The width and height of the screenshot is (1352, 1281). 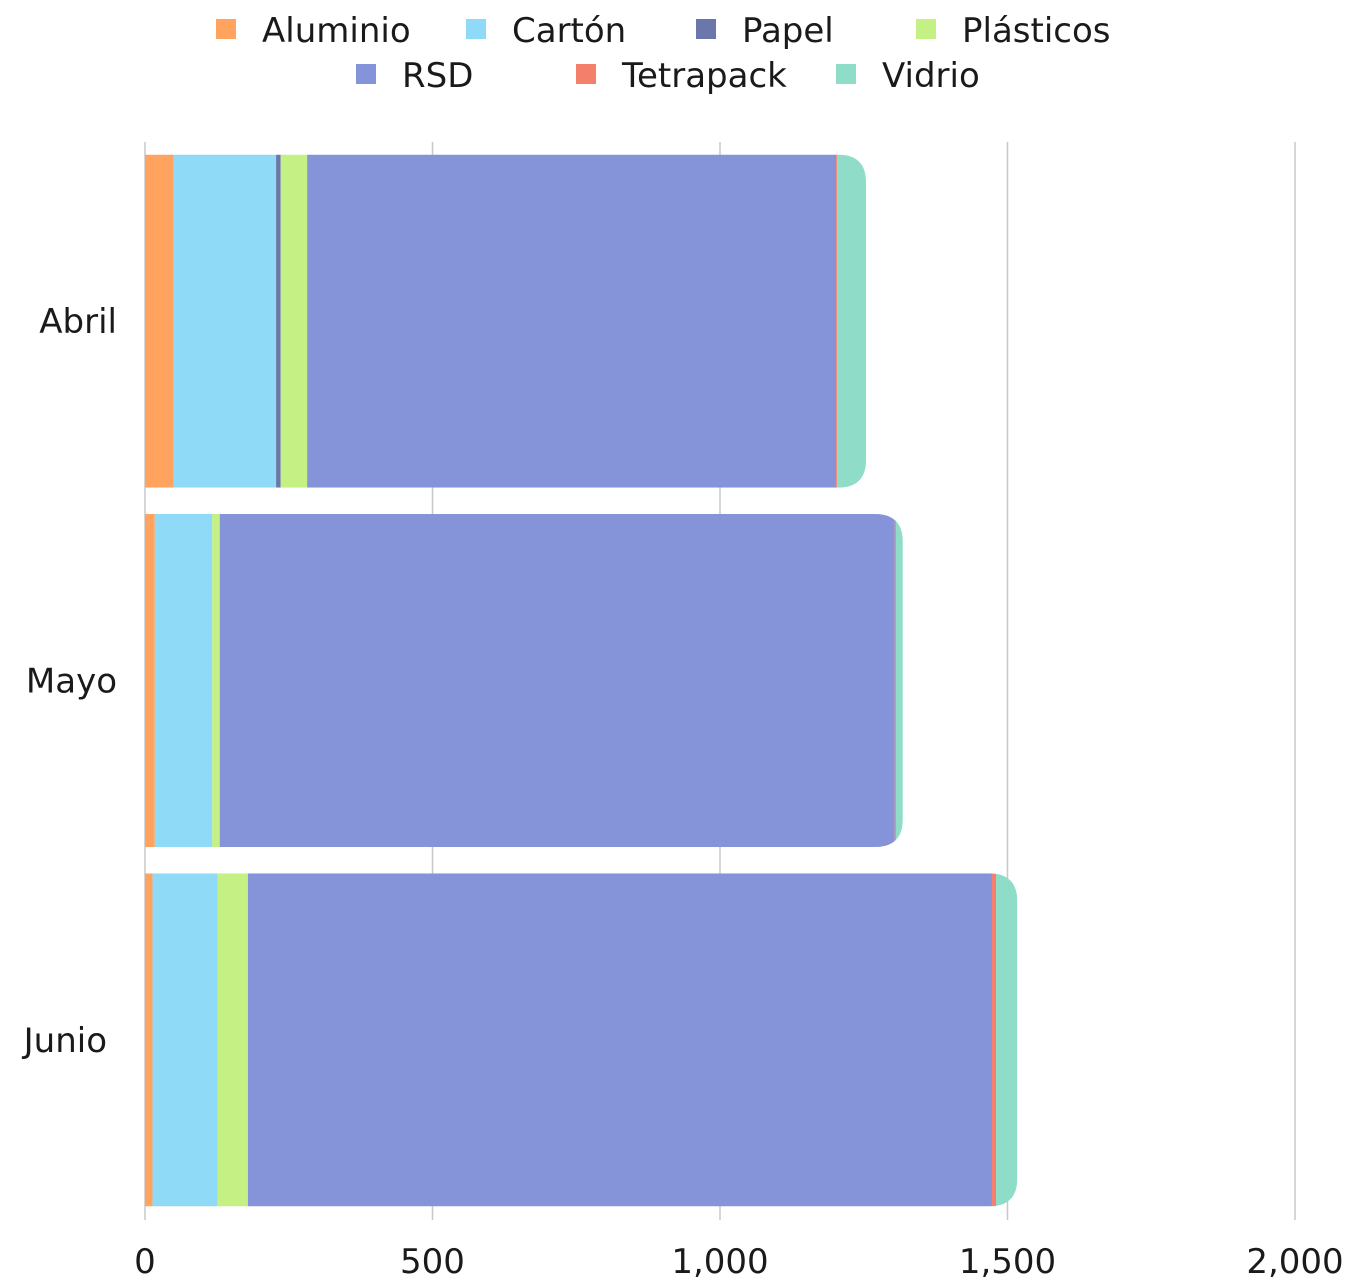 I want to click on bar-mayo-aluminio, so click(x=150, y=680).